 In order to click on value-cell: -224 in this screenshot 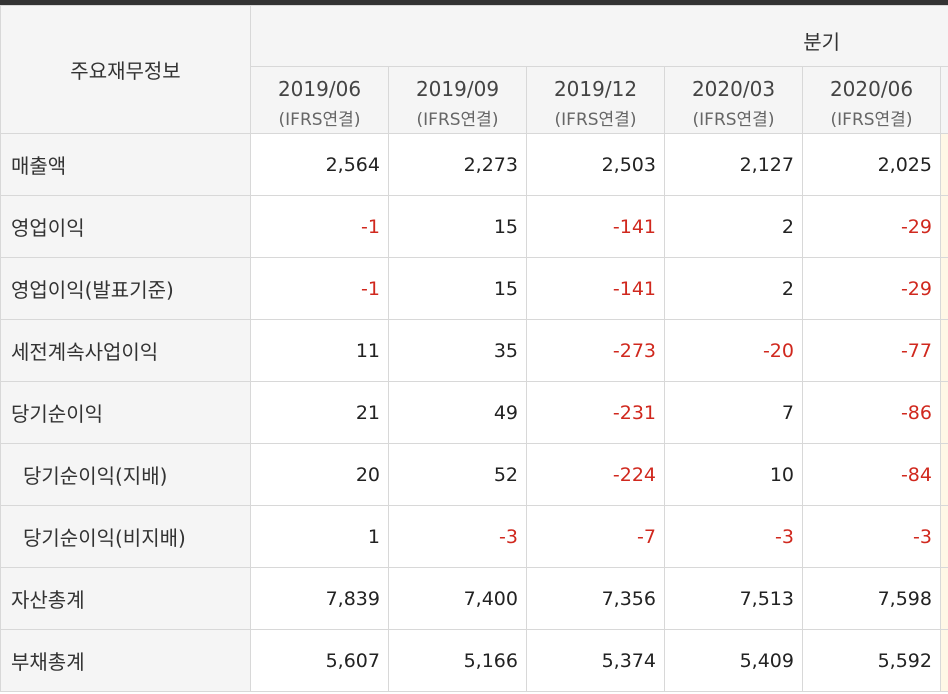, I will do `click(595, 474)`.